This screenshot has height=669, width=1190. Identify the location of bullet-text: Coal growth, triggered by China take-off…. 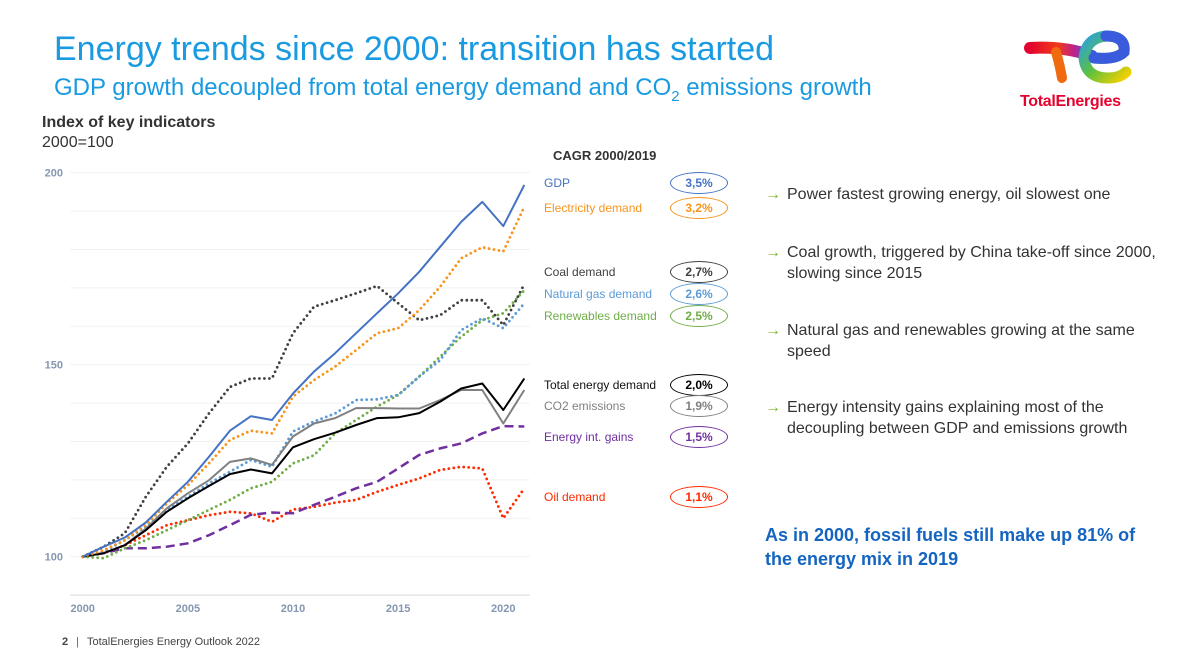
(971, 263).